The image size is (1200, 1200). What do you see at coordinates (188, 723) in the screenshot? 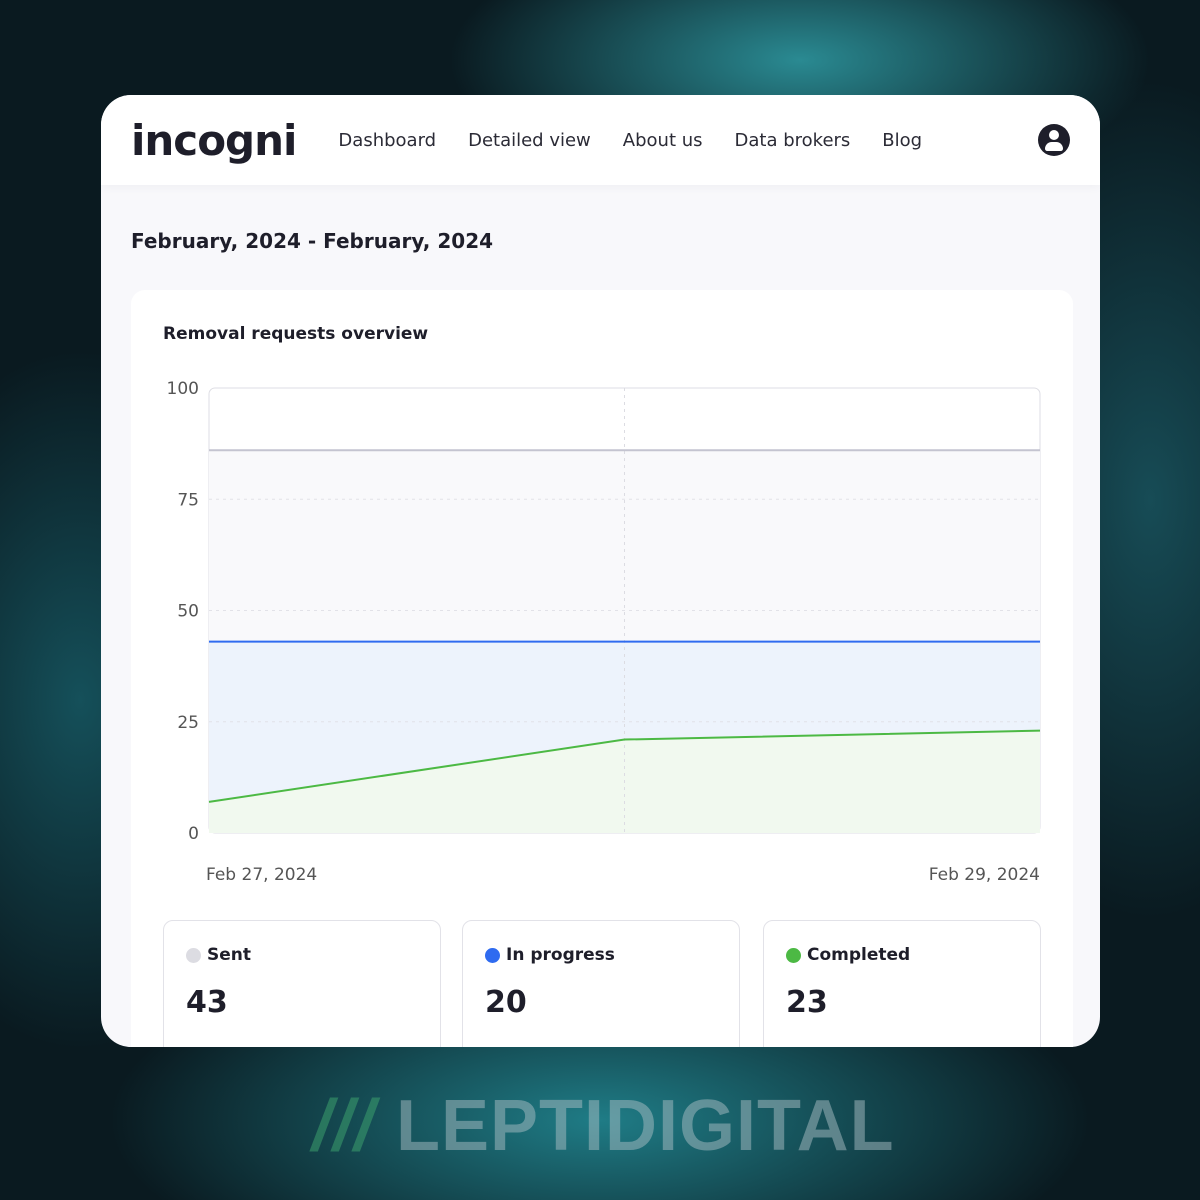
I see `y-tick-label: 25` at bounding box center [188, 723].